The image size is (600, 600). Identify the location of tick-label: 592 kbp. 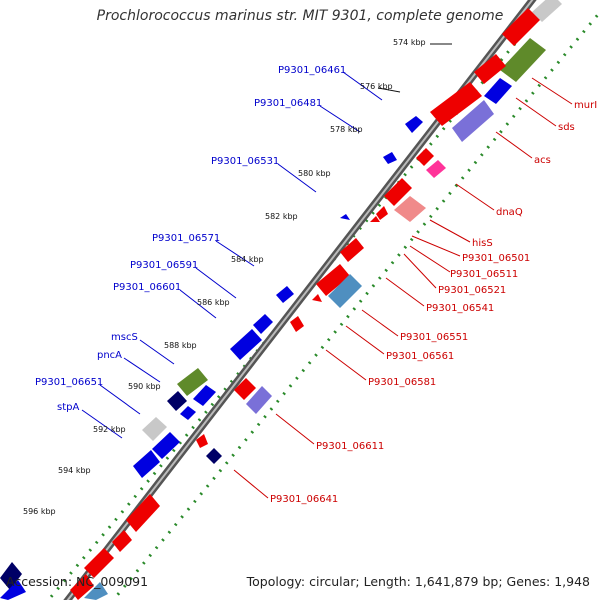
(109, 429).